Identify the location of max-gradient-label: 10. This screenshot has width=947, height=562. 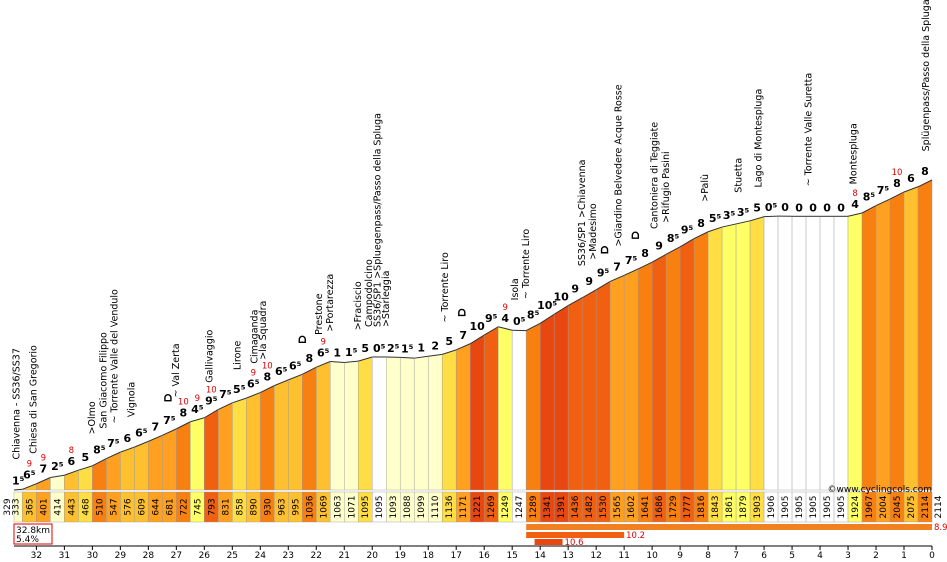
(897, 173).